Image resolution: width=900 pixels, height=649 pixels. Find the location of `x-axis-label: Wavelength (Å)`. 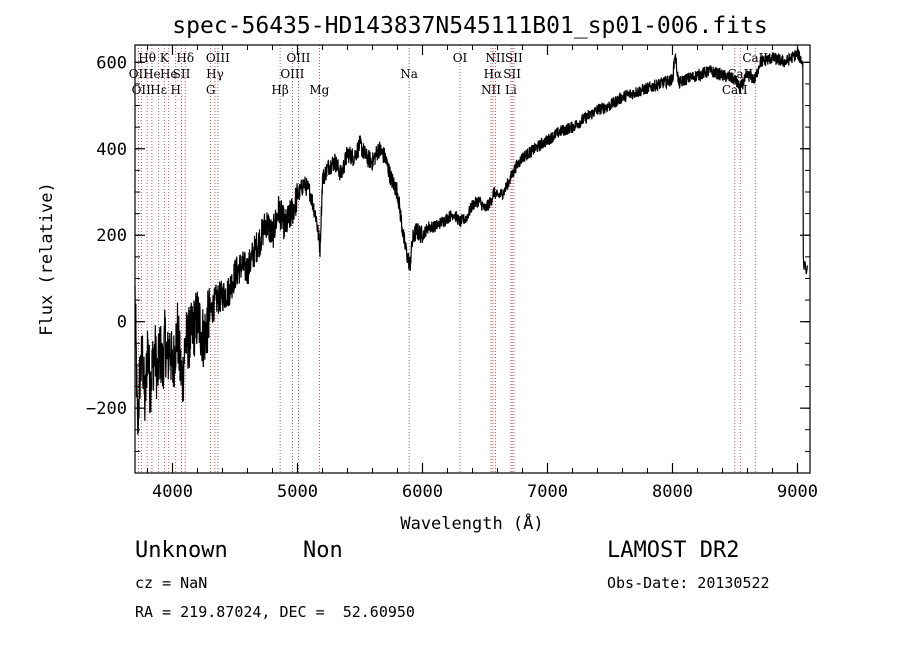

x-axis-label: Wavelength (Å) is located at coordinates (471, 523).